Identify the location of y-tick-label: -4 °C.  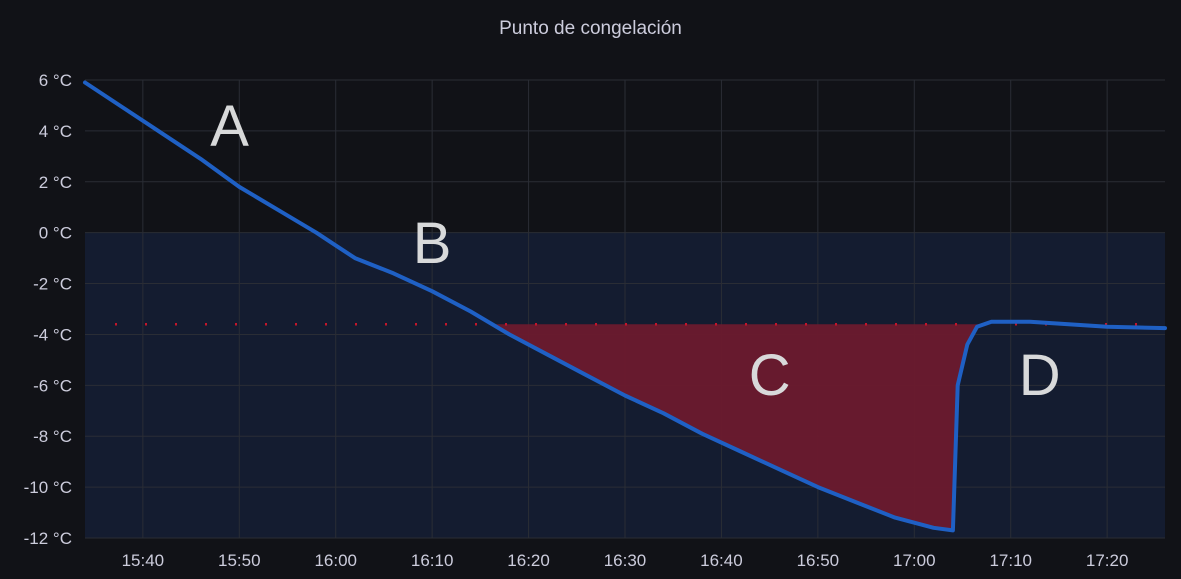
(52, 334).